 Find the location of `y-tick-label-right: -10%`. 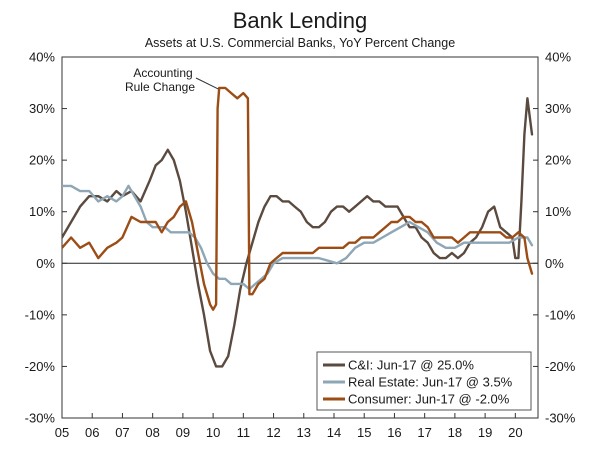

y-tick-label-right: -10% is located at coordinates (560, 314).